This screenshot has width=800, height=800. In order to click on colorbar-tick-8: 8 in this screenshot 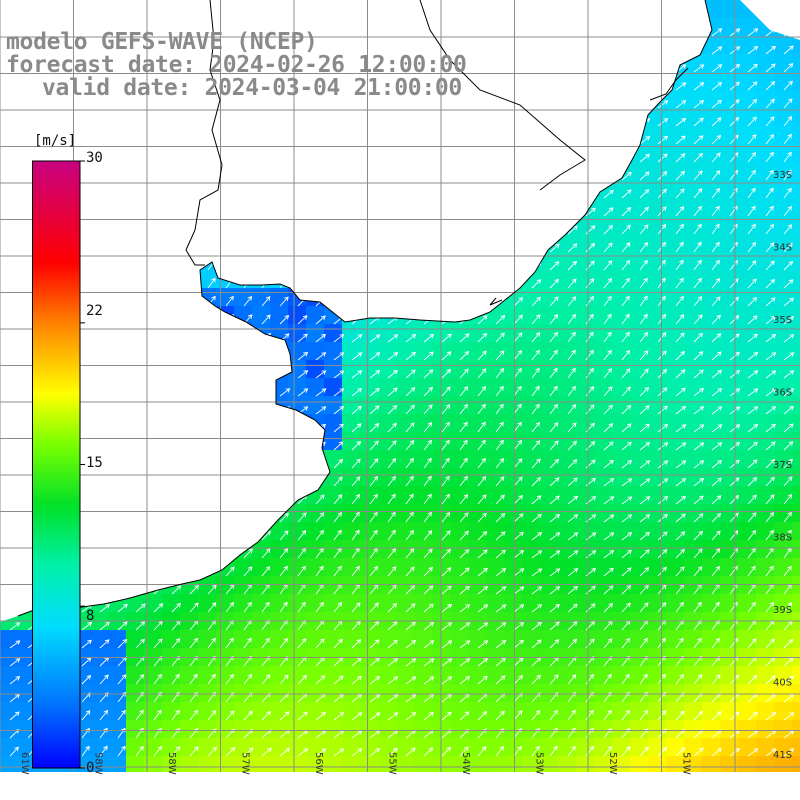, I will do `click(90, 616)`.